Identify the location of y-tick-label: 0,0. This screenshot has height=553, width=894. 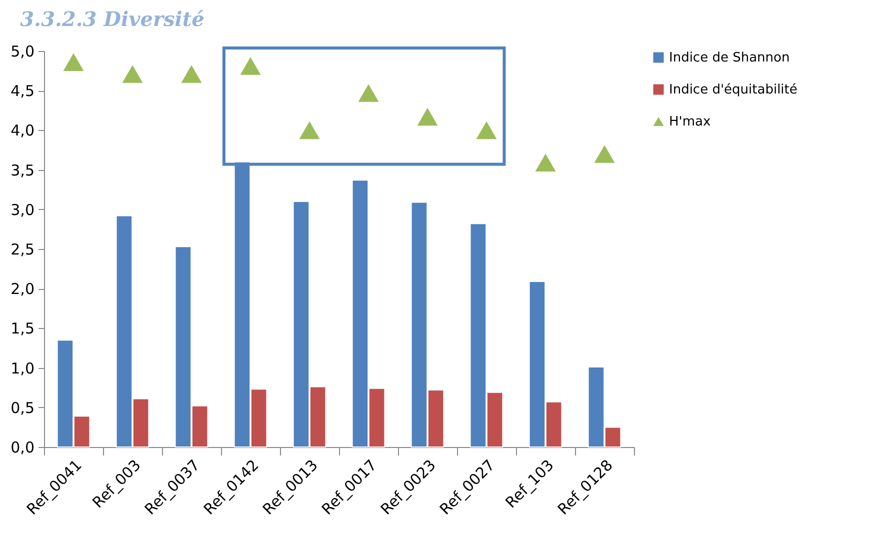
(22, 447).